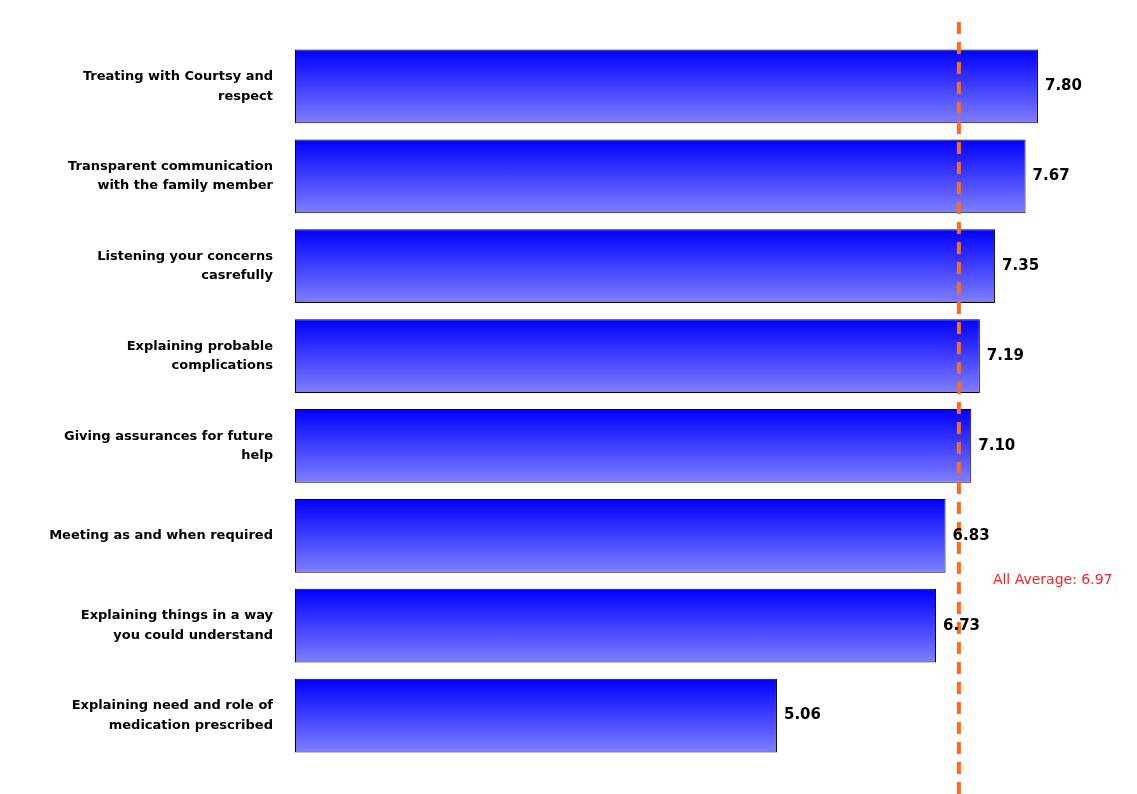  I want to click on ref-line-label: All Average: 6.97, so click(1052, 579).